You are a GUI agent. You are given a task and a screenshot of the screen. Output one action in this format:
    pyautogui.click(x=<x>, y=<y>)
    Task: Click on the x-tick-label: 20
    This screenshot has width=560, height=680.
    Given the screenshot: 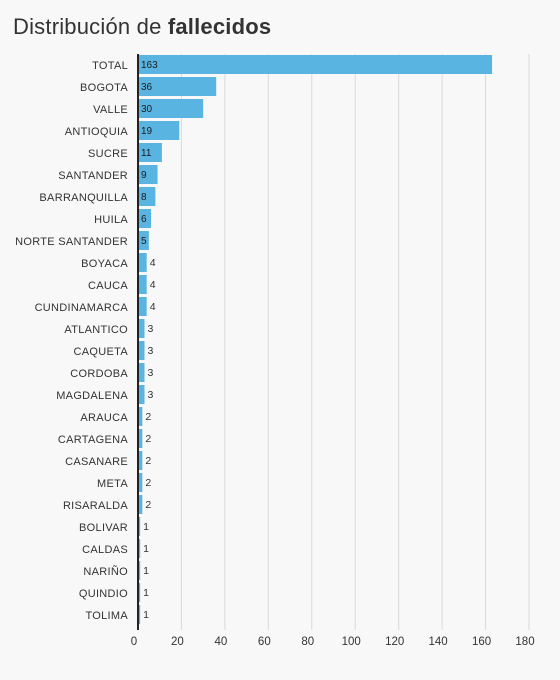 What is the action you would take?
    pyautogui.click(x=177, y=642)
    